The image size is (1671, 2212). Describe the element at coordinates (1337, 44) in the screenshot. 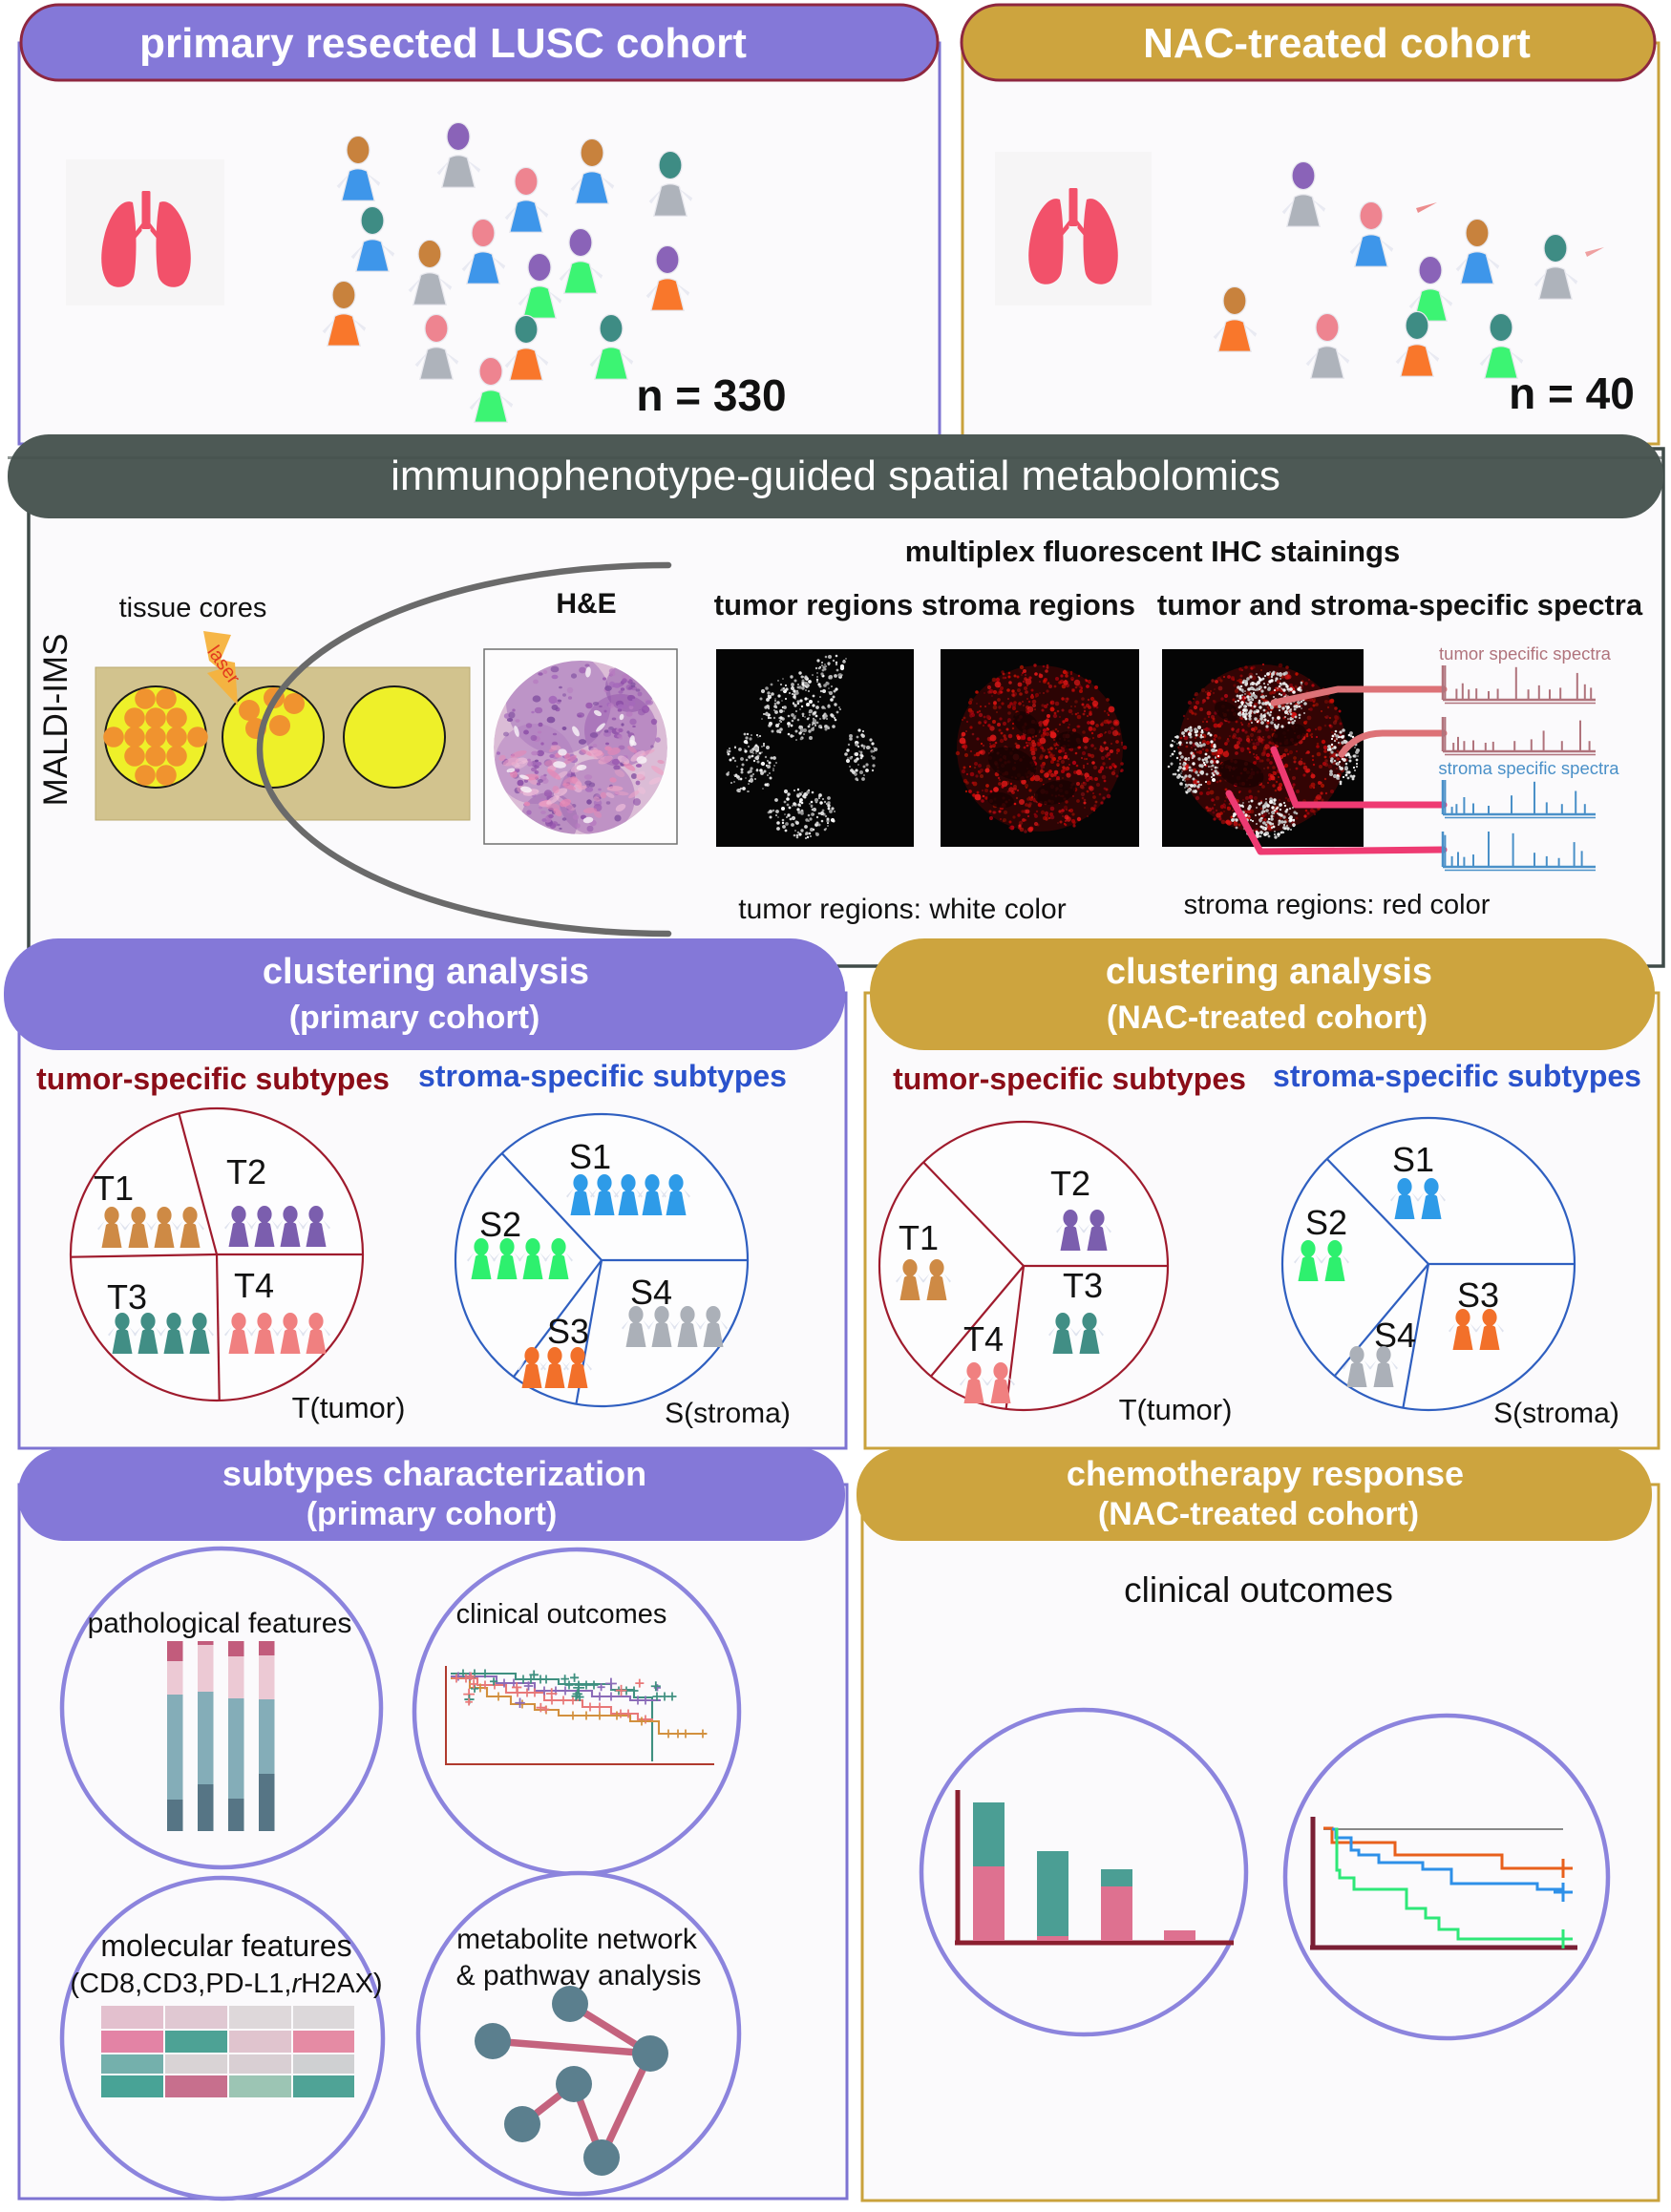

I see `svg-text: NAC-treated cohort` at that location.